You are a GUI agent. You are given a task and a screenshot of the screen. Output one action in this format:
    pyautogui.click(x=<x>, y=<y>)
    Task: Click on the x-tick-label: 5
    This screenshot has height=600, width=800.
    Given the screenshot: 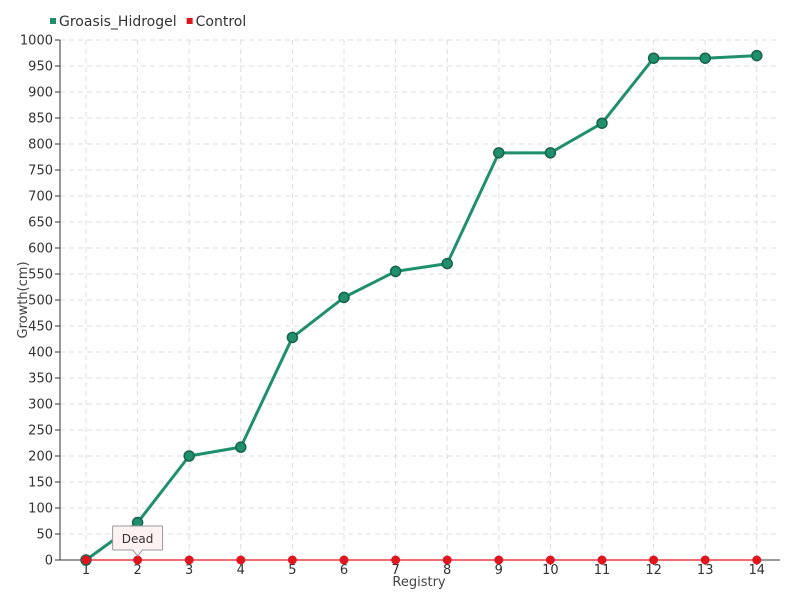 What is the action you would take?
    pyautogui.click(x=292, y=570)
    